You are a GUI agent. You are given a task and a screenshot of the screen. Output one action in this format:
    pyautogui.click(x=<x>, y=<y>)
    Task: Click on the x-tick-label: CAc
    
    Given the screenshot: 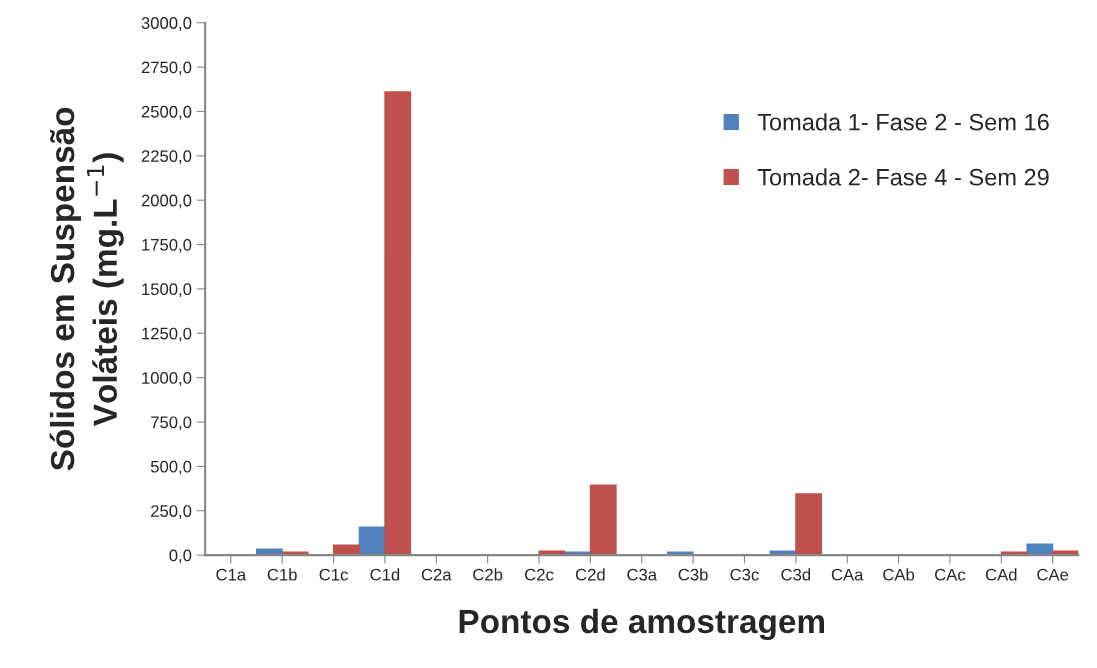 What is the action you would take?
    pyautogui.click(x=950, y=574)
    